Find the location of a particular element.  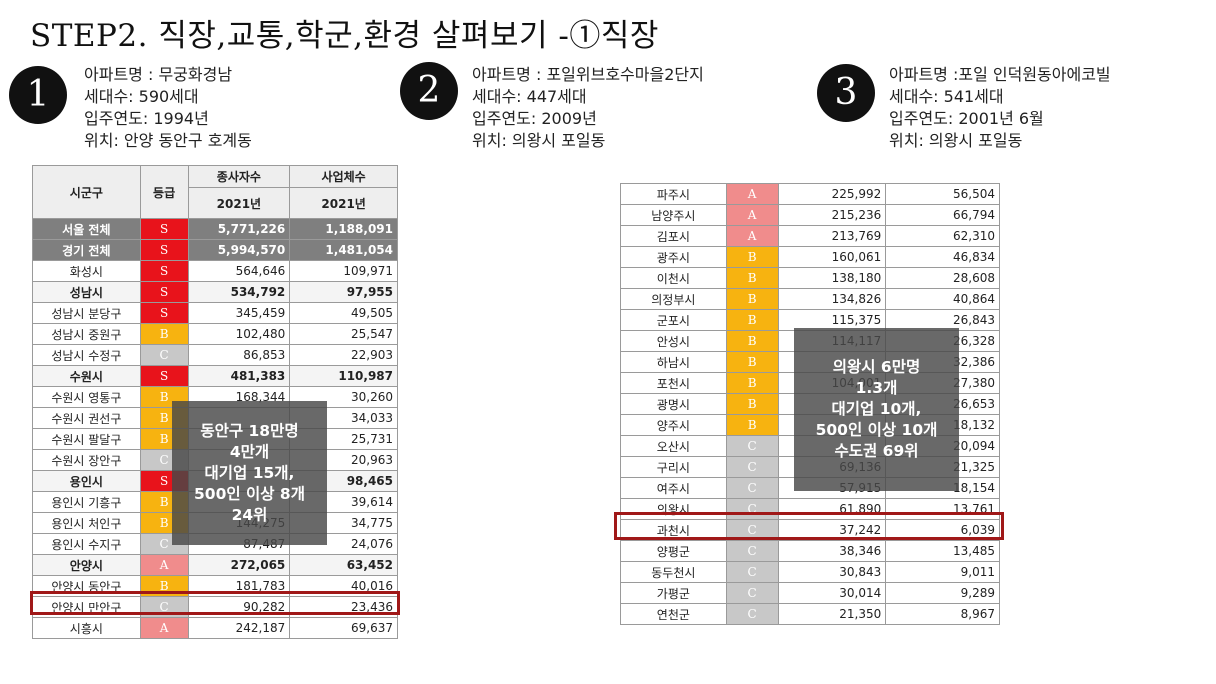

region-name: 과천시 is located at coordinates (673, 530).